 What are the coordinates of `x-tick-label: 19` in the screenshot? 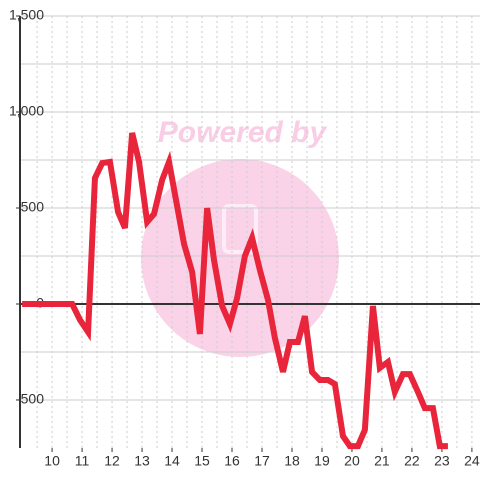 It's located at (322, 461).